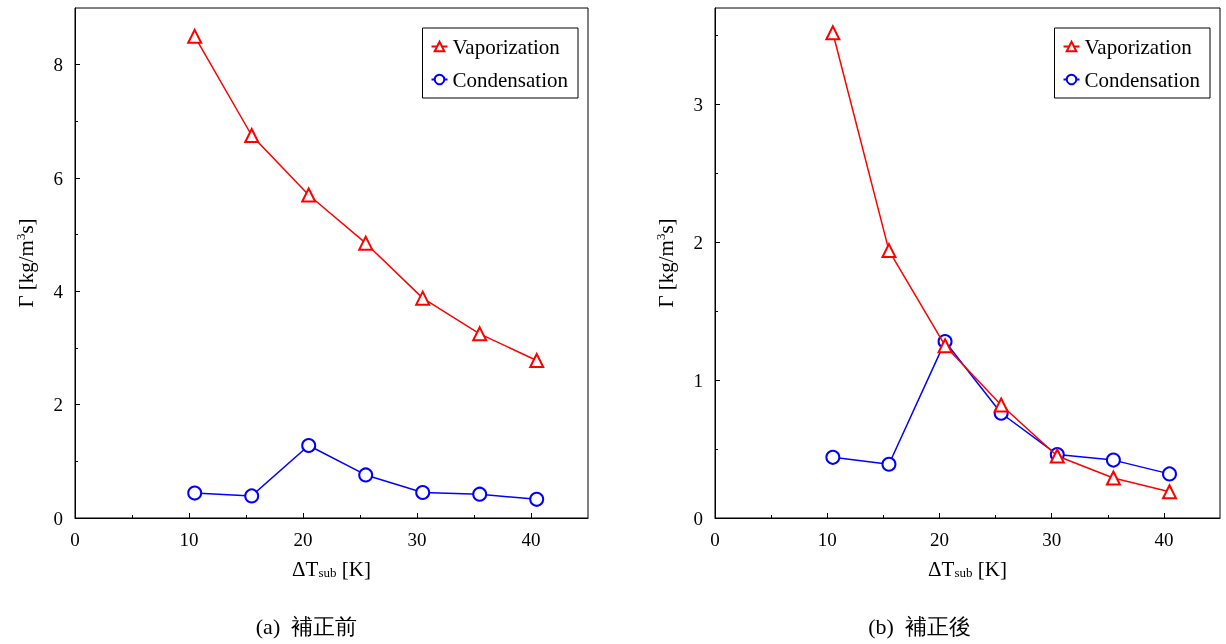 This screenshot has height=644, width=1226. What do you see at coordinates (58, 65) in the screenshot?
I see `y-tick-label: 8` at bounding box center [58, 65].